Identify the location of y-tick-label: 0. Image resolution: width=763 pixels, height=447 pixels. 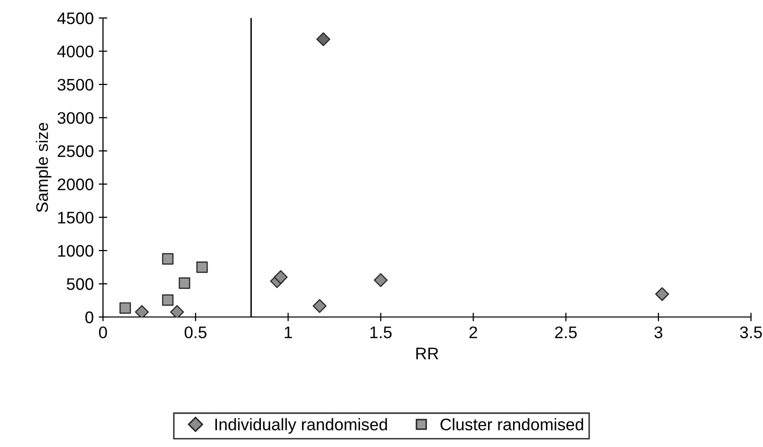
(89, 317).